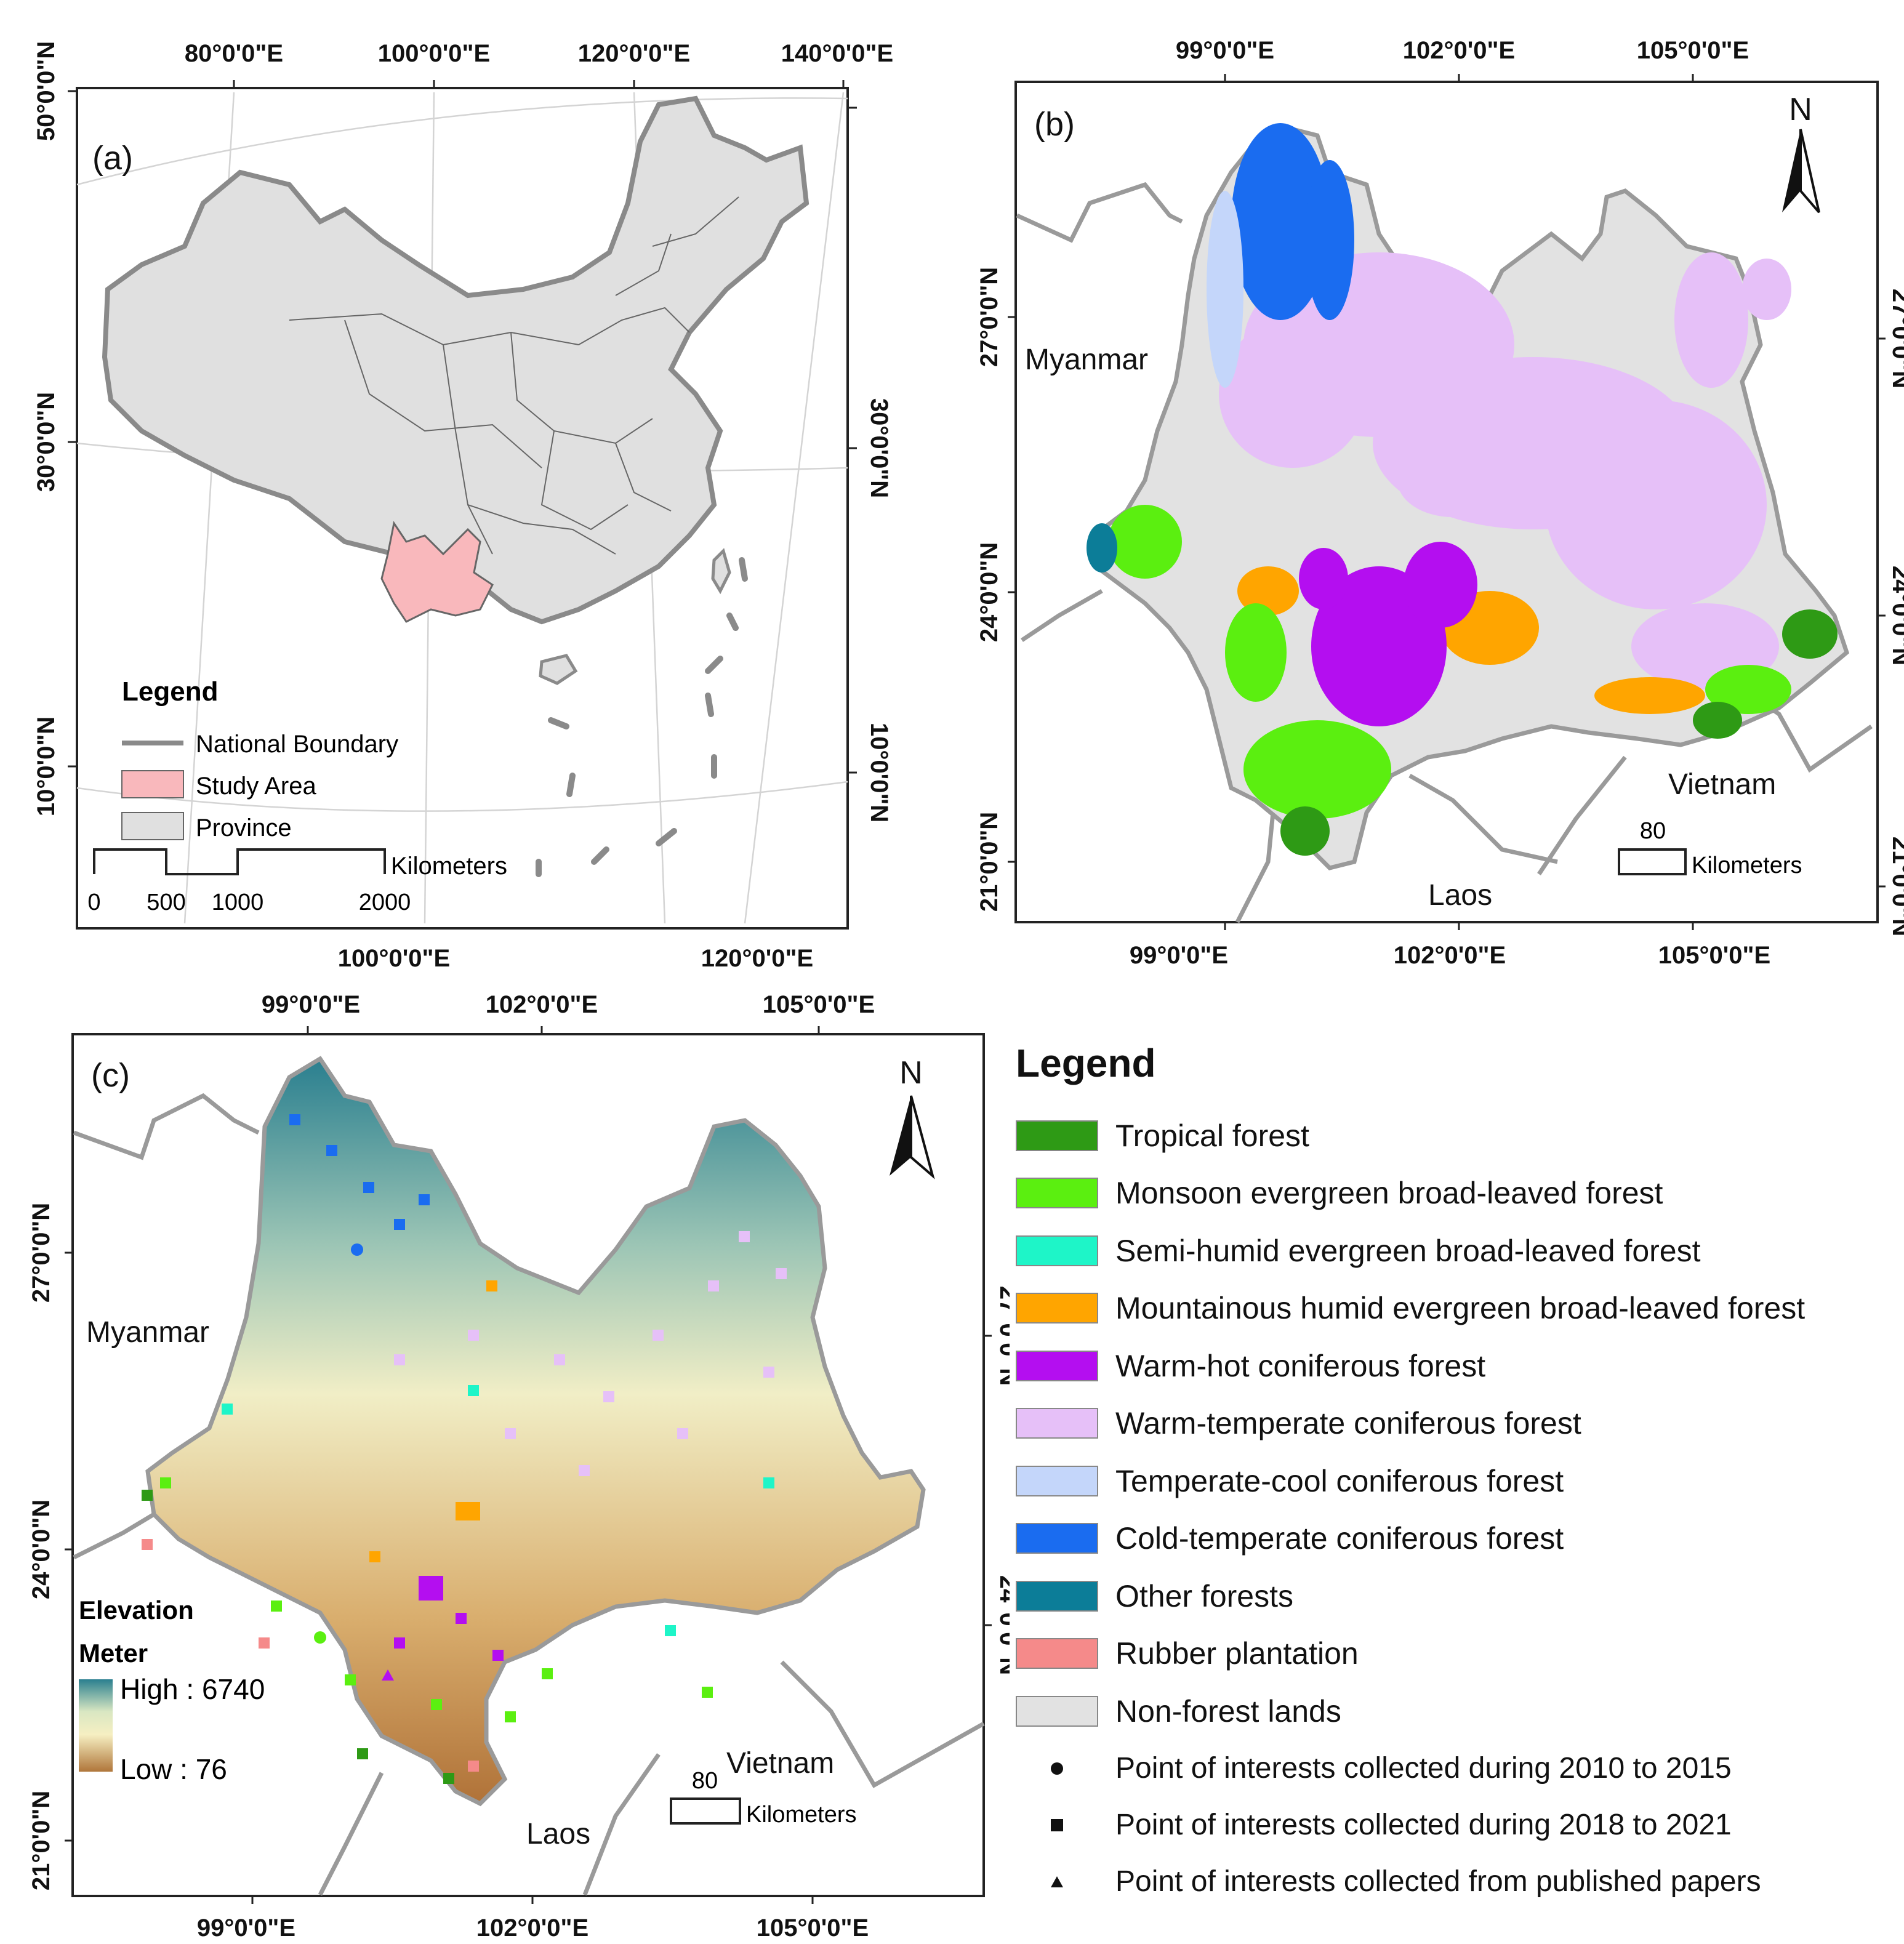 This screenshot has height=1944, width=1904. What do you see at coordinates (1450, 1711) in the screenshot?
I see `legend-row-non-forest: Non-forest lands` at bounding box center [1450, 1711].